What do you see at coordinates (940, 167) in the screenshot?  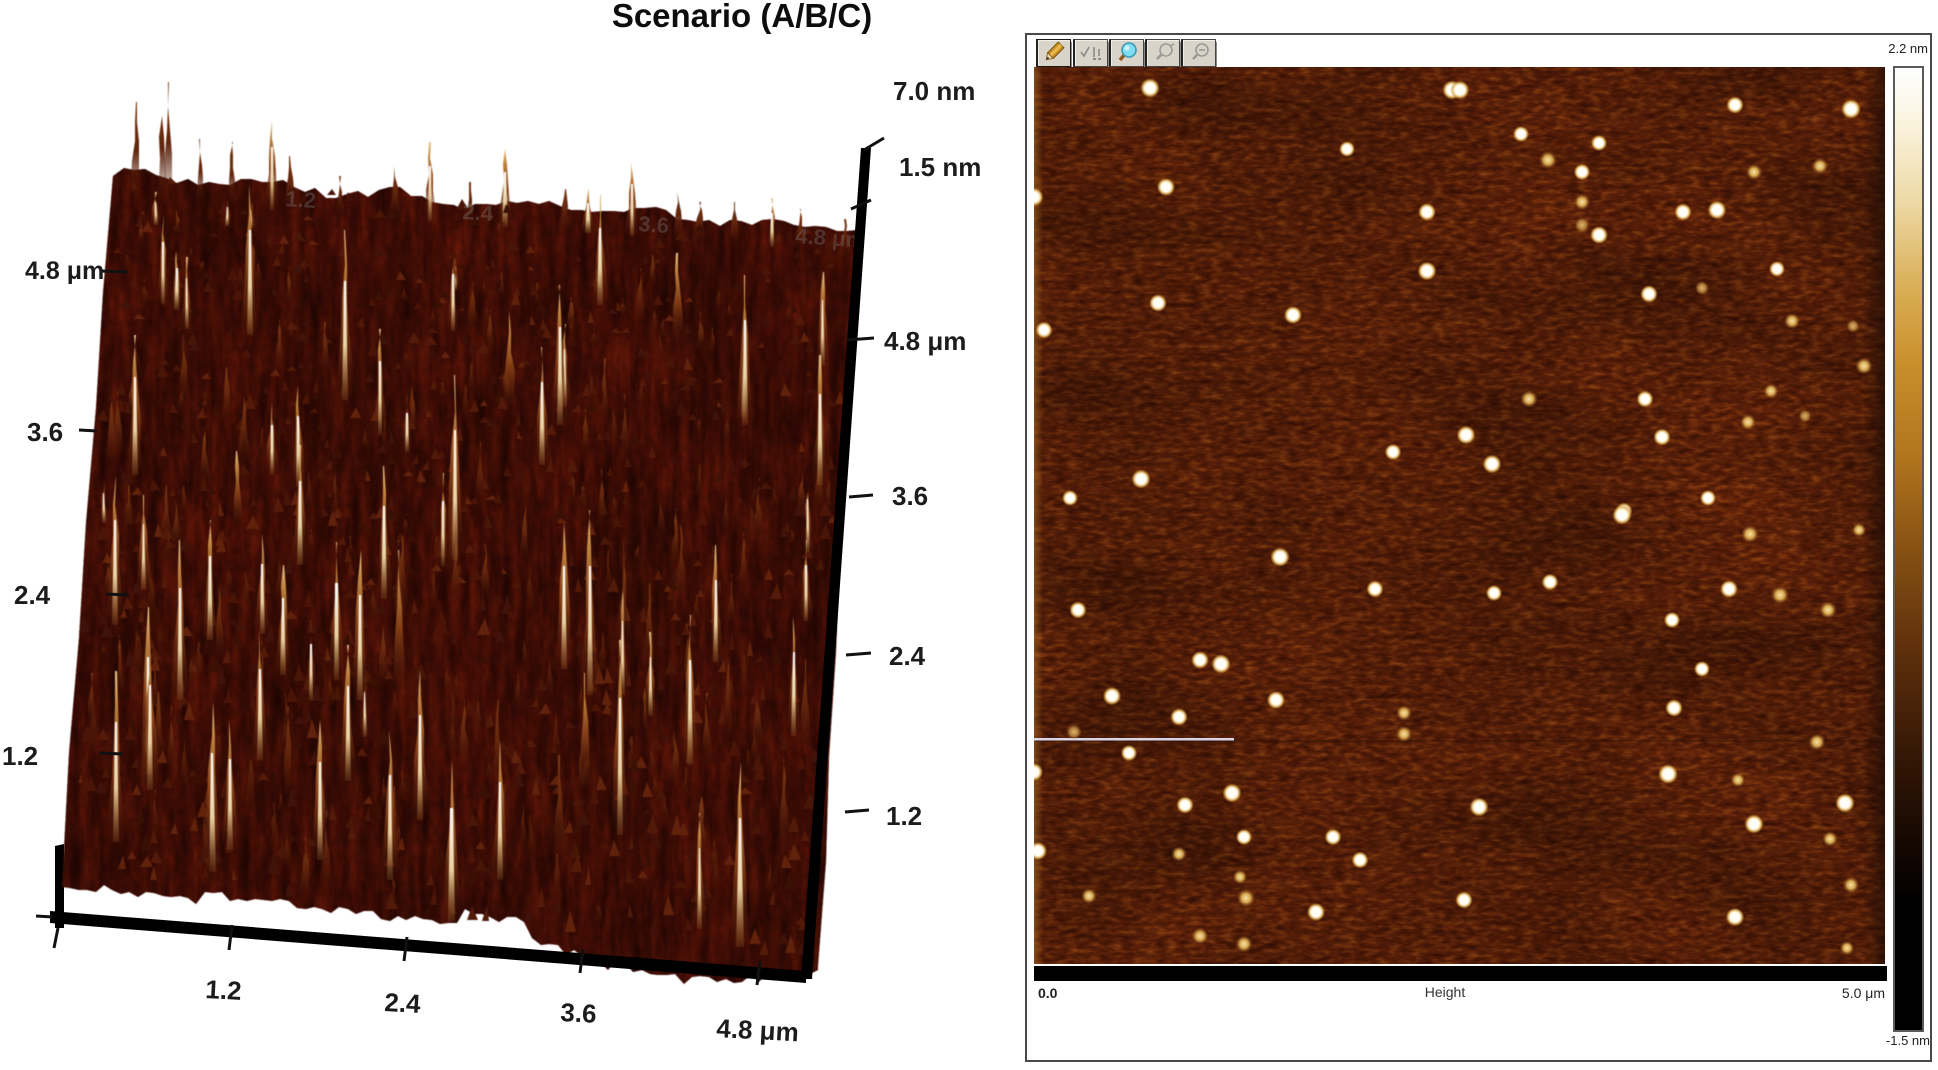 I see `svg-text: 1.5 nm` at bounding box center [940, 167].